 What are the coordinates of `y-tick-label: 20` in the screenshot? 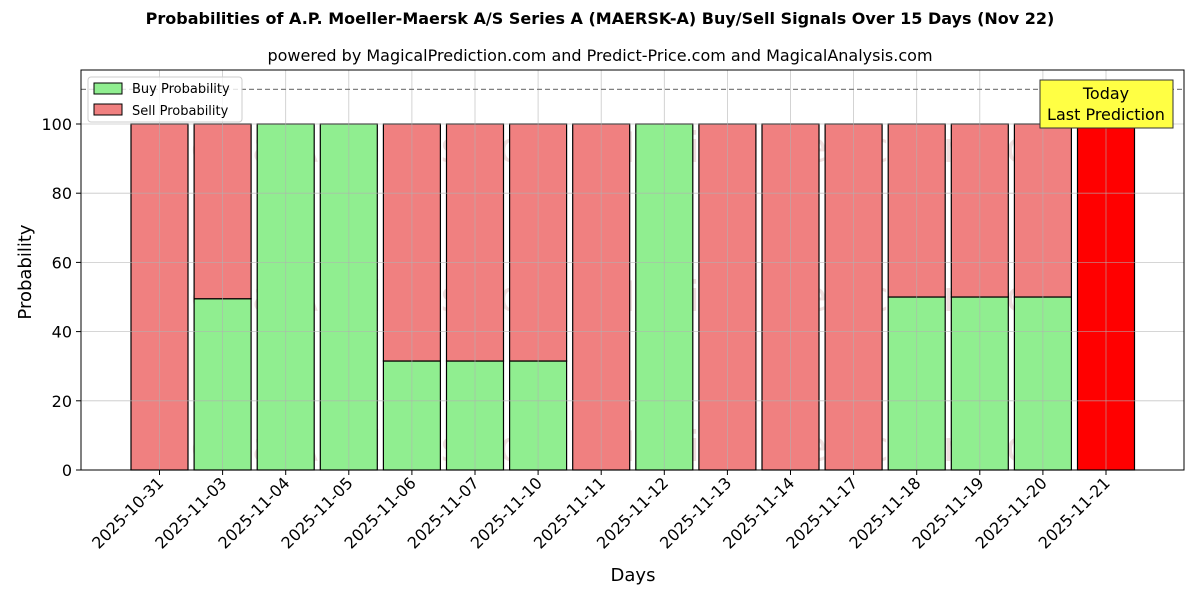 It's located at (62, 401).